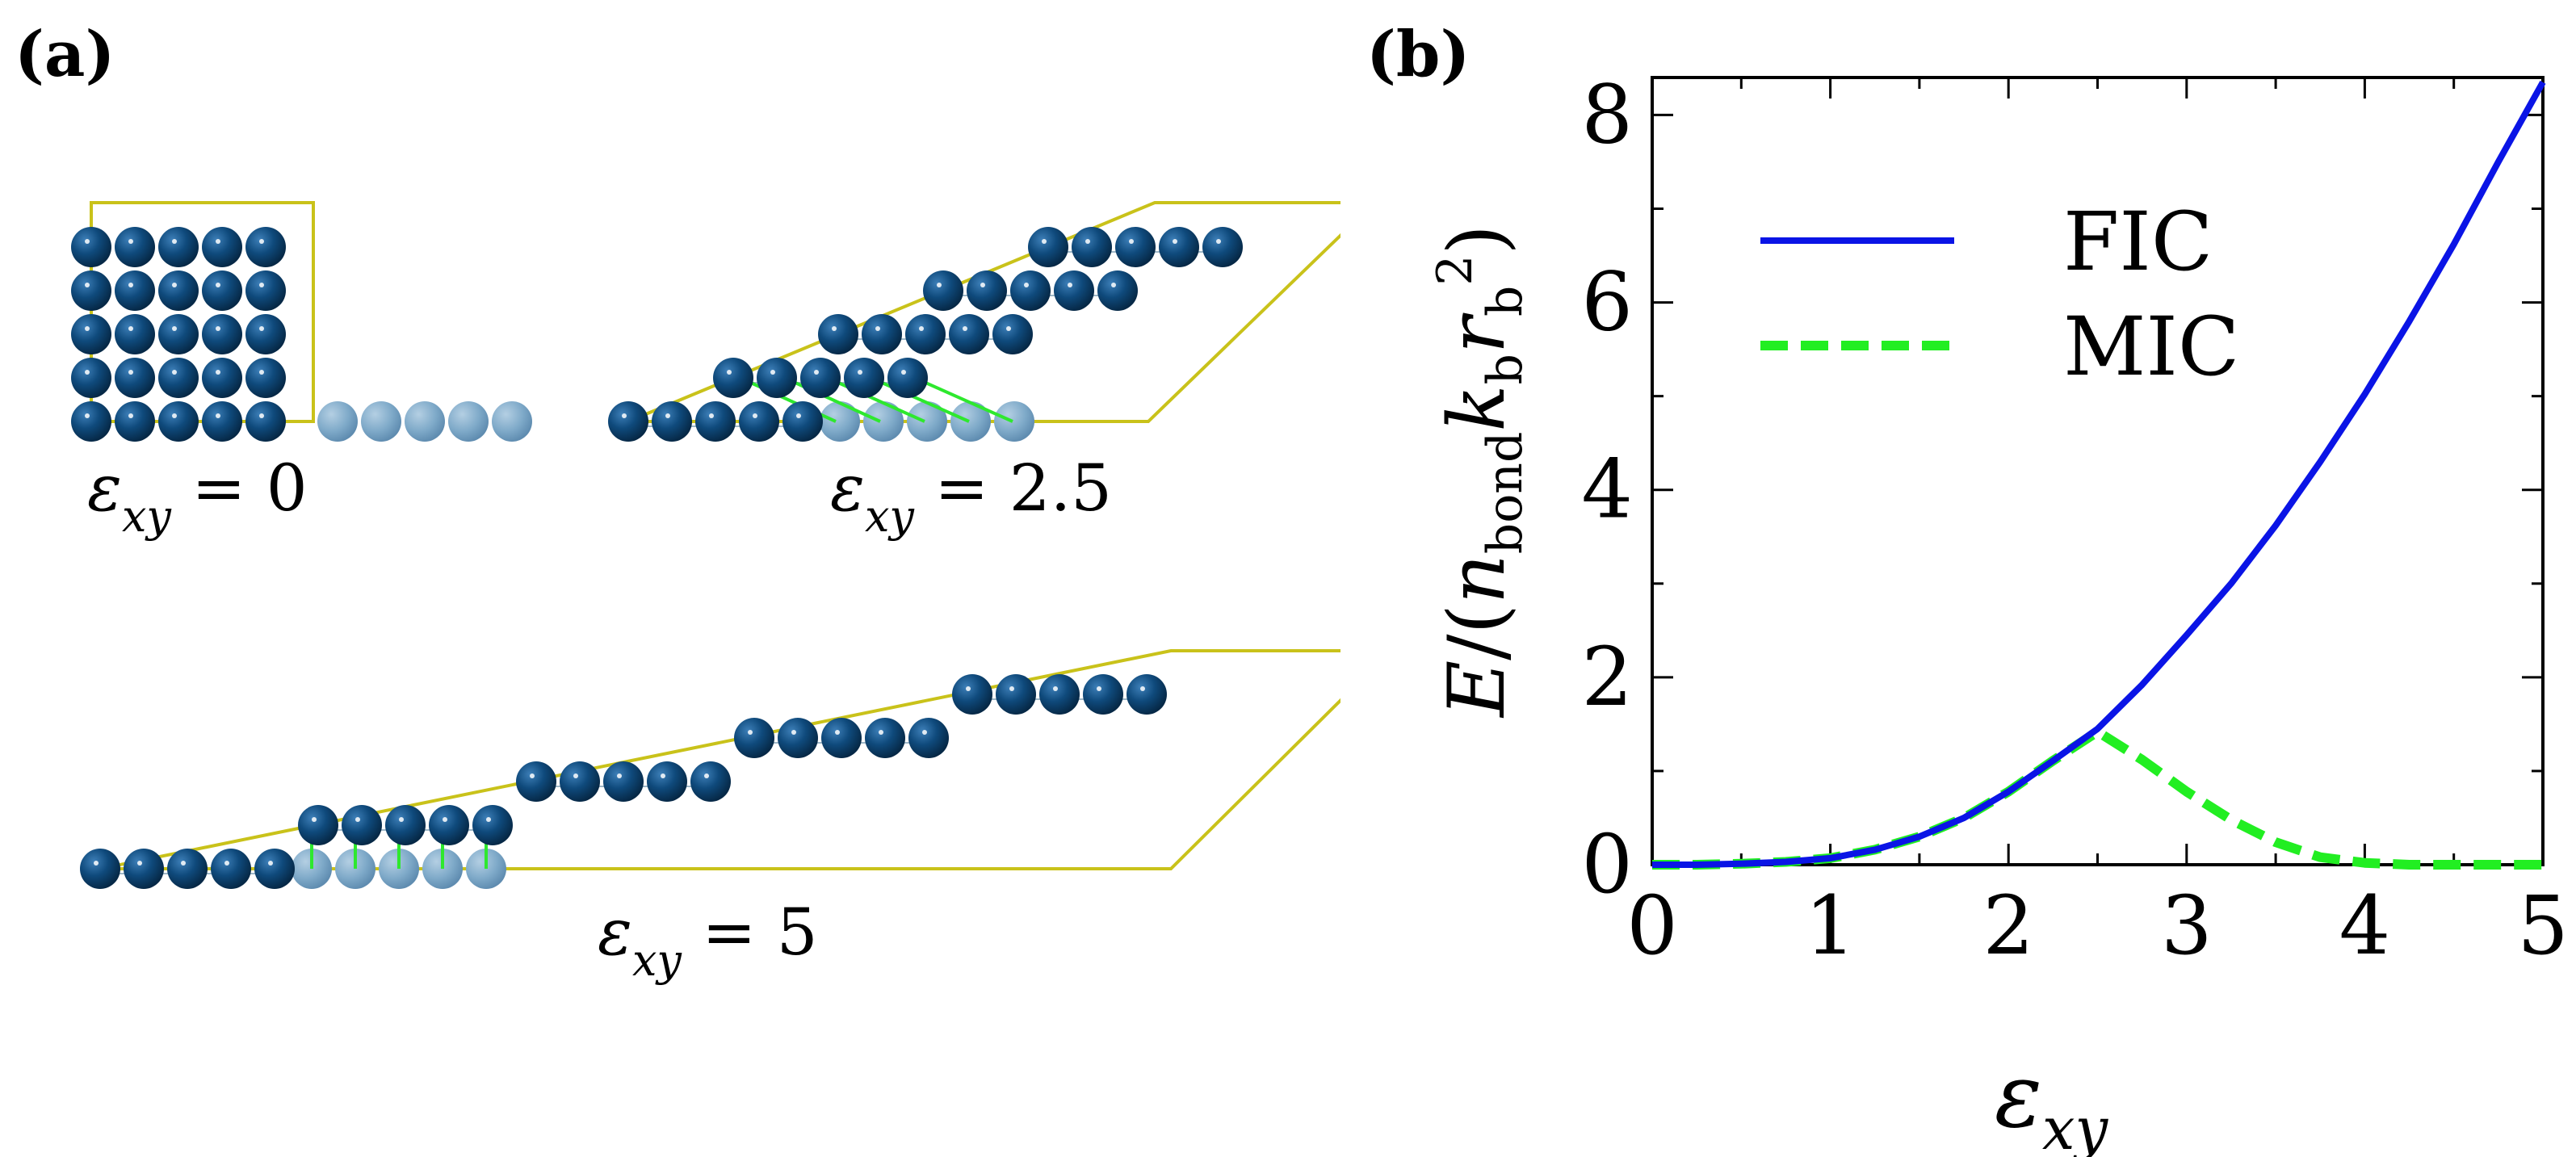 This screenshot has width=2576, height=1157. I want to click on y-axis-label: E/(nbondkbrb2), so click(1480, 471).